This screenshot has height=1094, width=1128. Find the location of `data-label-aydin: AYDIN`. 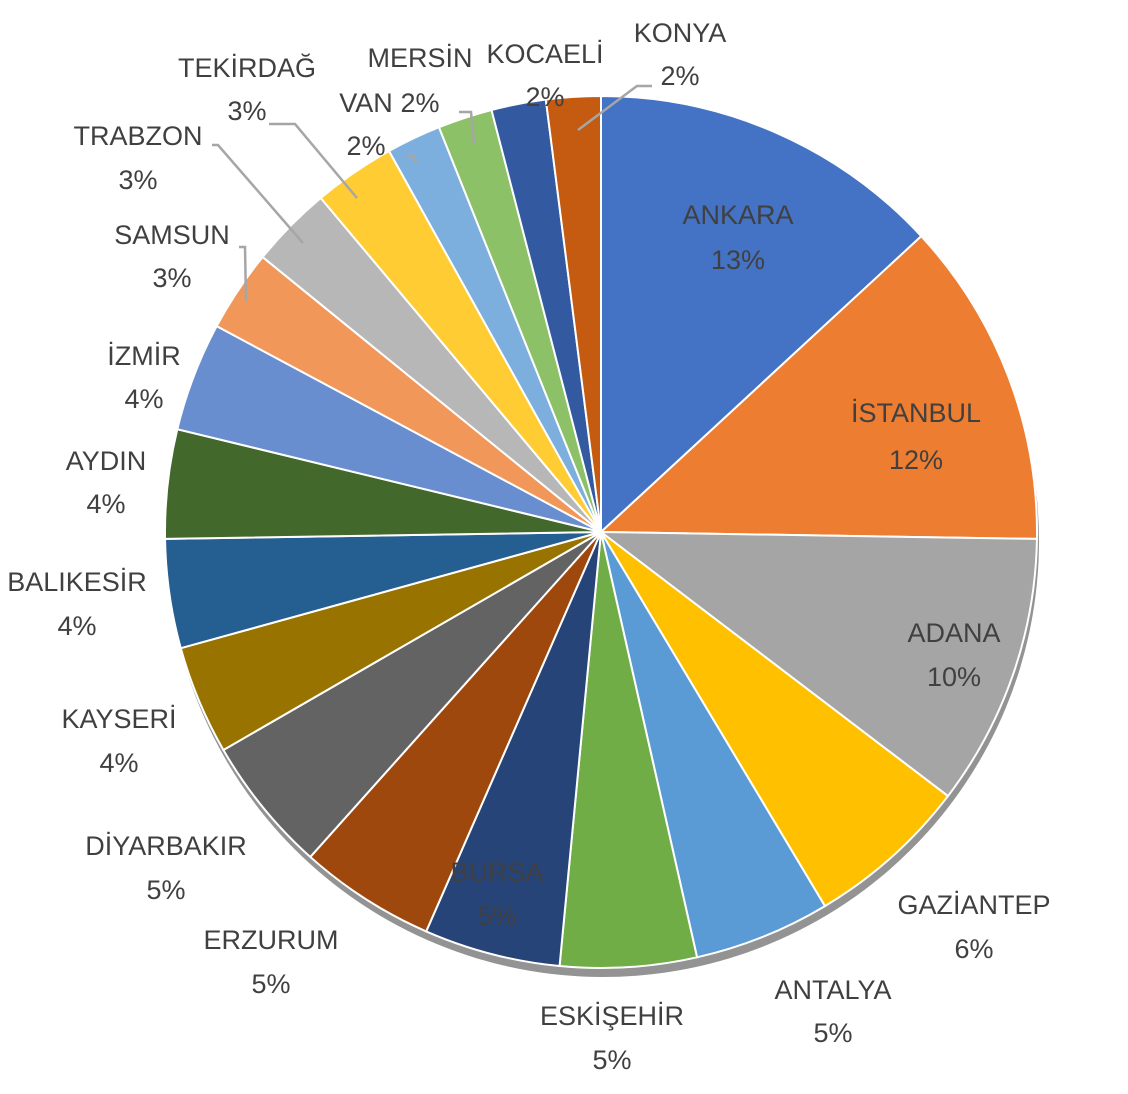

data-label-aydin: AYDIN is located at coordinates (106, 461).